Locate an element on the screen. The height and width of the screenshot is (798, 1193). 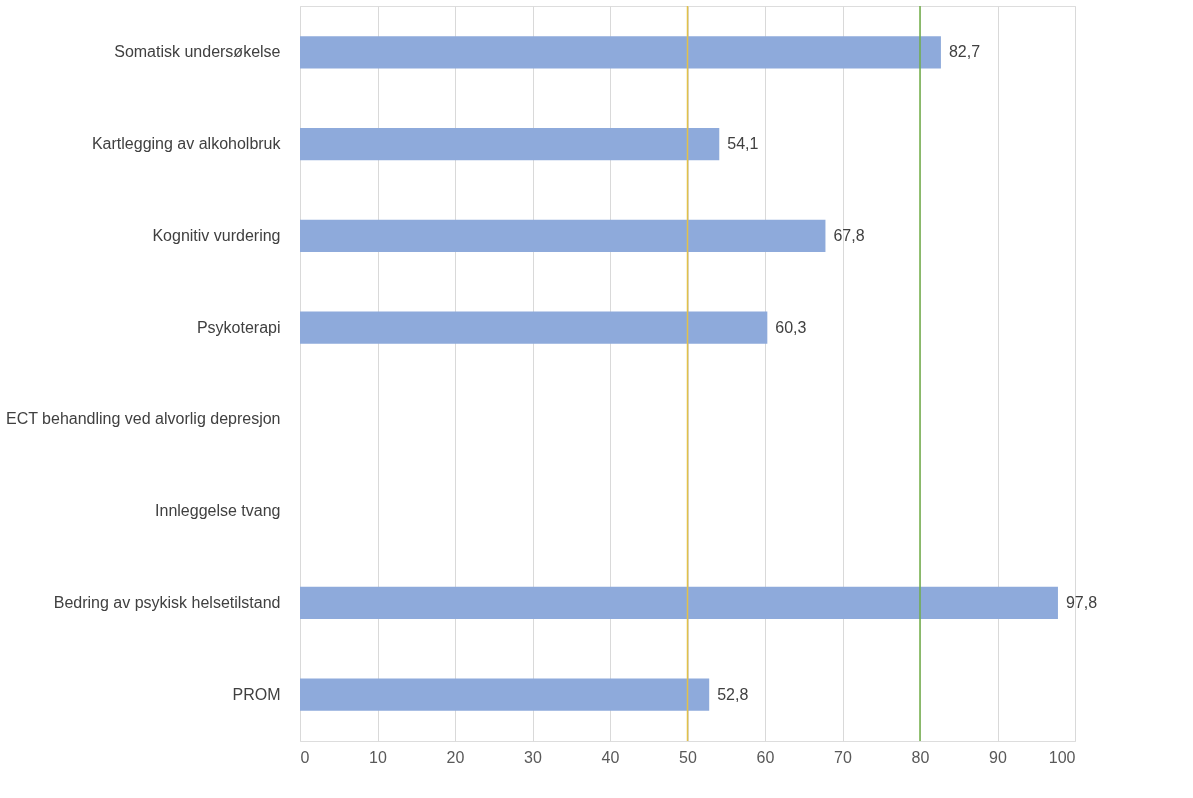
data-label: 52,8 is located at coordinates (733, 694).